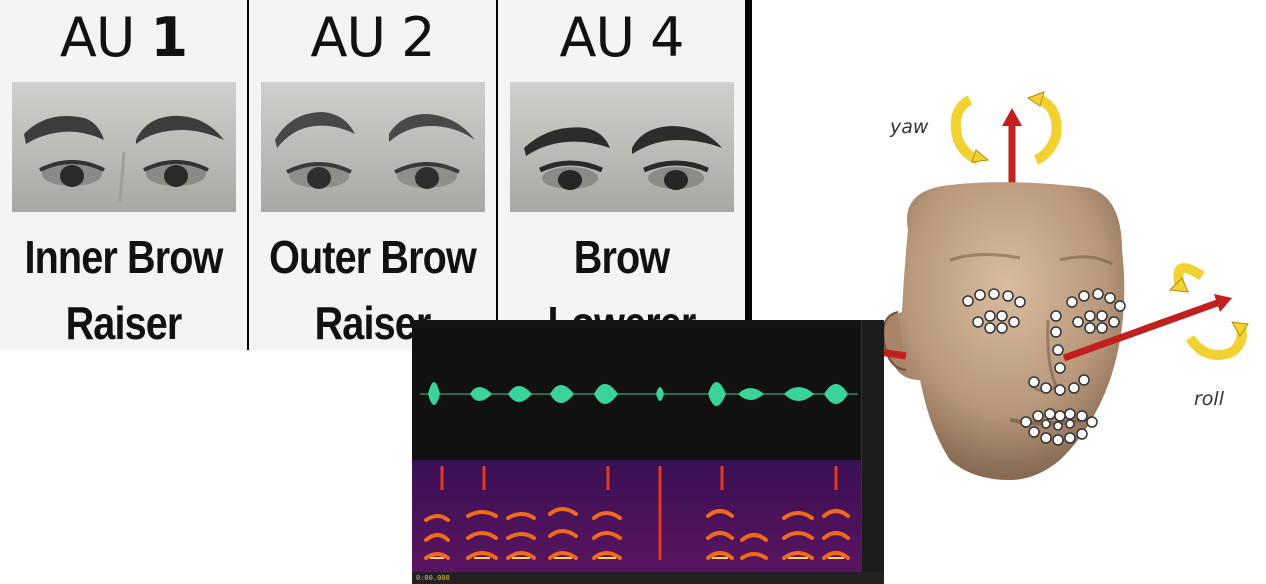  Describe the element at coordinates (637, 395) in the screenshot. I see `waveform` at that location.